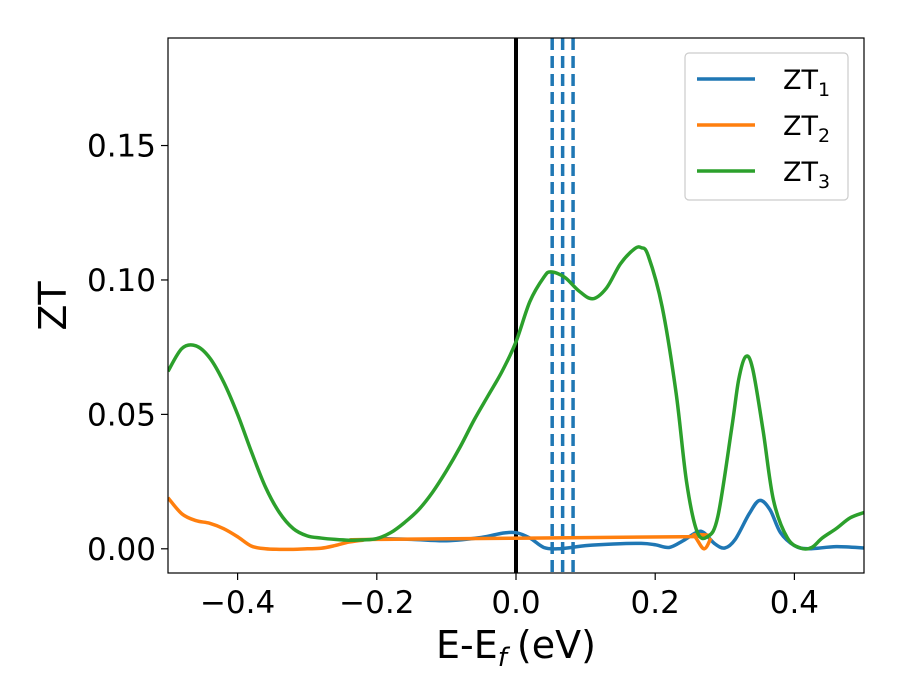 The image size is (900, 700). Describe the element at coordinates (516, 648) in the screenshot. I see `x-axis-label: E-Ef (eV)` at that location.